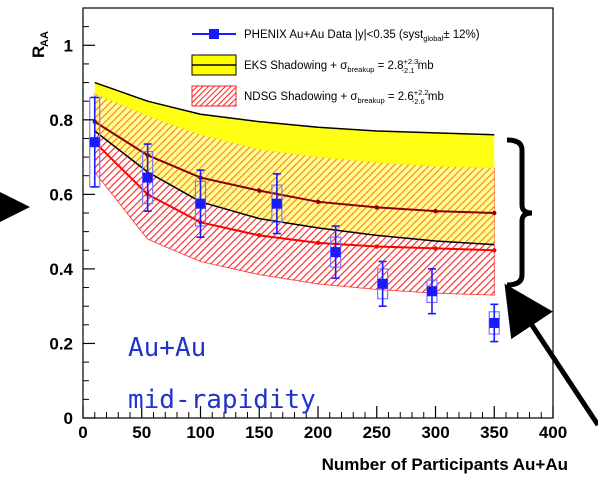  I want to click on pointer-arrow-icon, so click(551, 355).